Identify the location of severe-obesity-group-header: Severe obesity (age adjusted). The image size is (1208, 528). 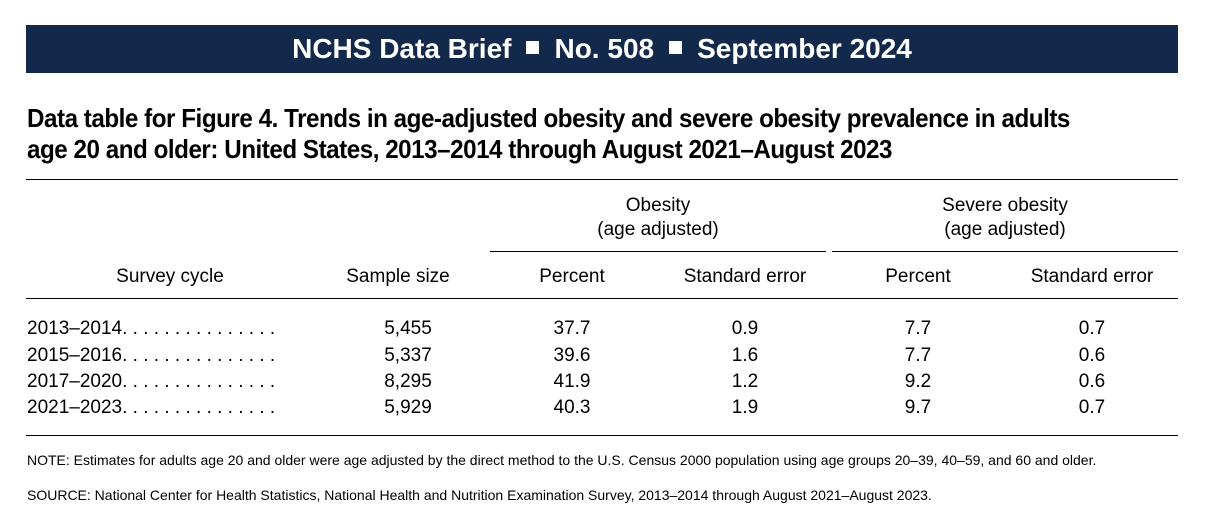
(1005, 218).